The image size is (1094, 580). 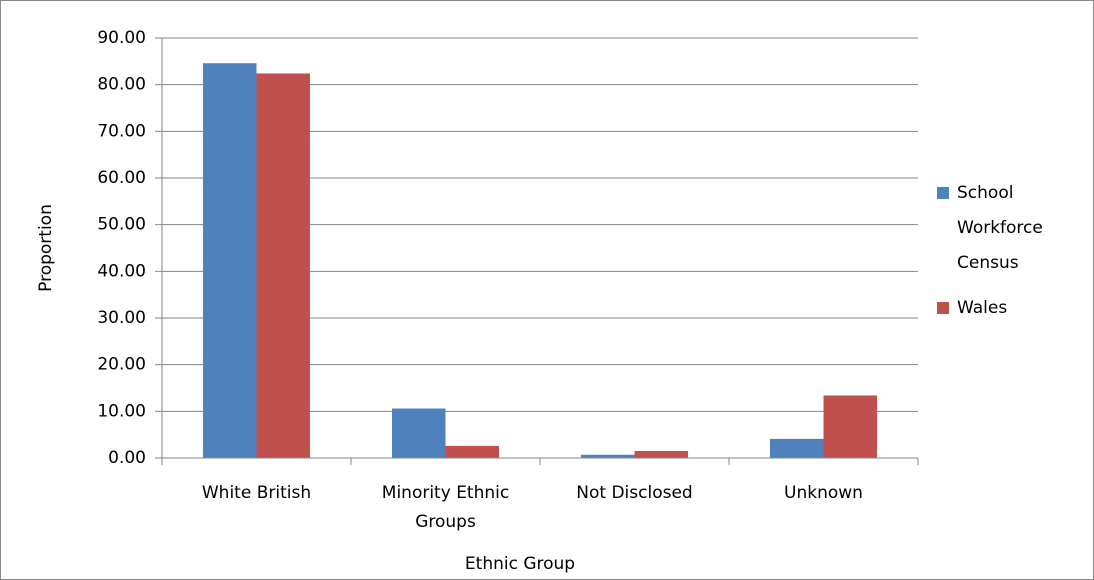 I want to click on y-tick-label: 40.00, so click(x=121, y=271).